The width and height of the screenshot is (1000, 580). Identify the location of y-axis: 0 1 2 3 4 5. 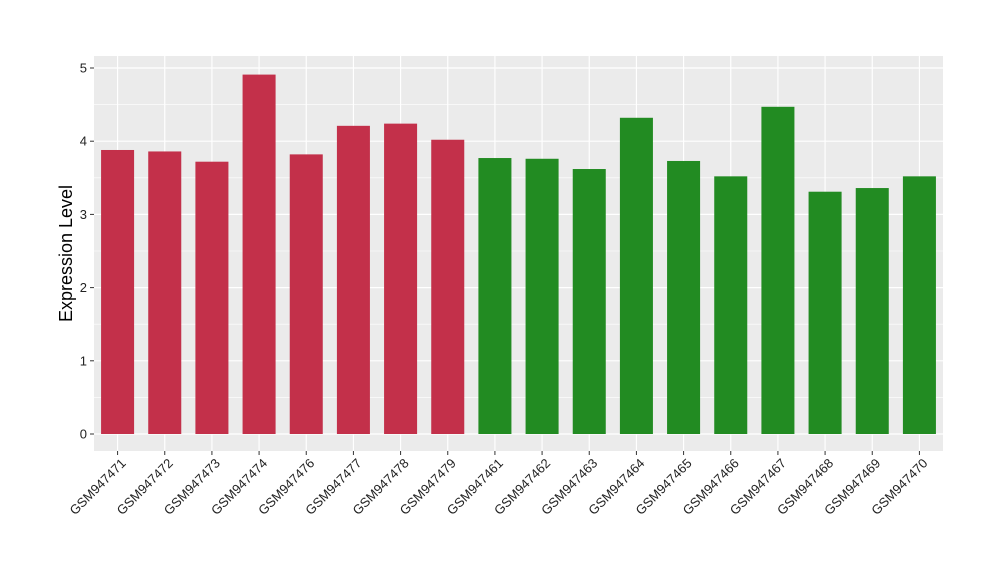
(87, 251).